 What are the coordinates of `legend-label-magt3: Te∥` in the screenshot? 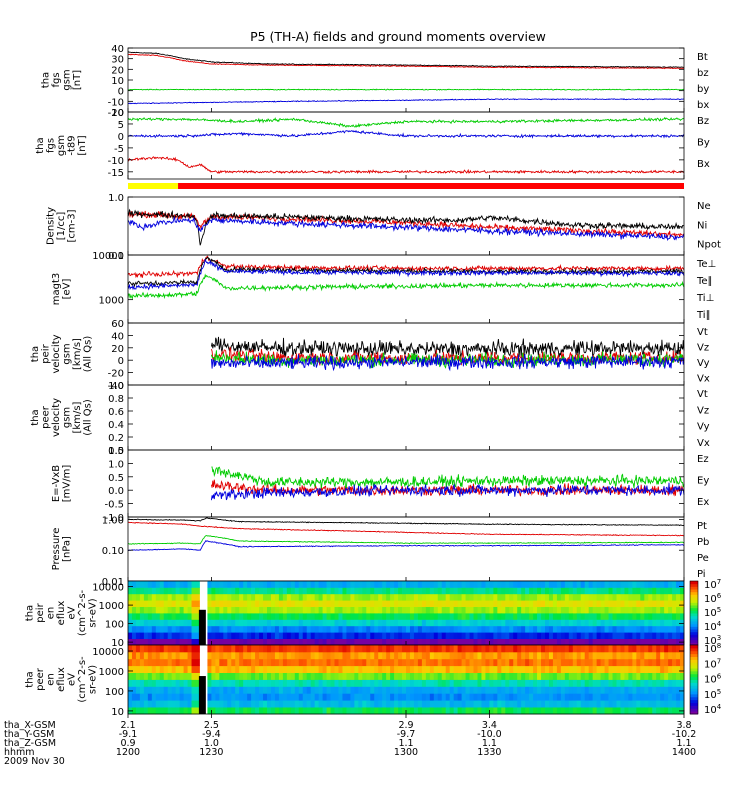 It's located at (704, 281).